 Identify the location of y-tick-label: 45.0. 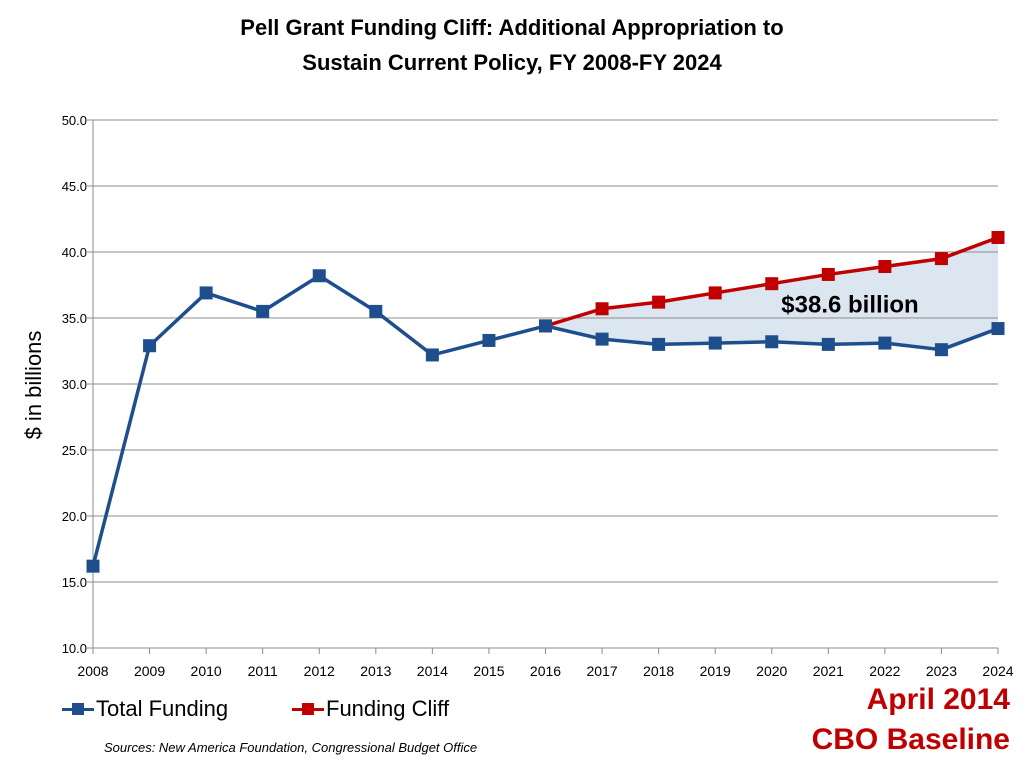
(74, 186).